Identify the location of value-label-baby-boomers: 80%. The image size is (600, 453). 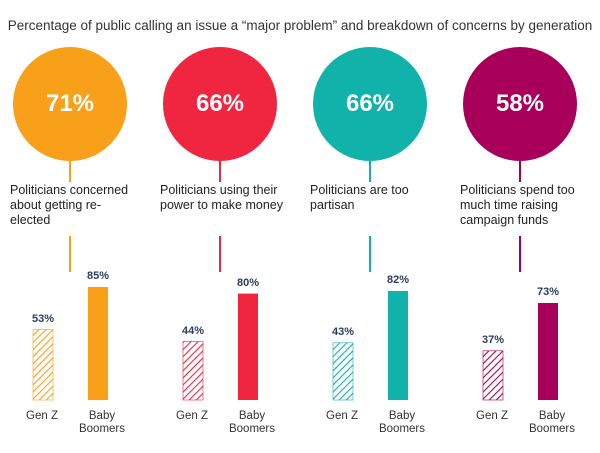
(248, 282).